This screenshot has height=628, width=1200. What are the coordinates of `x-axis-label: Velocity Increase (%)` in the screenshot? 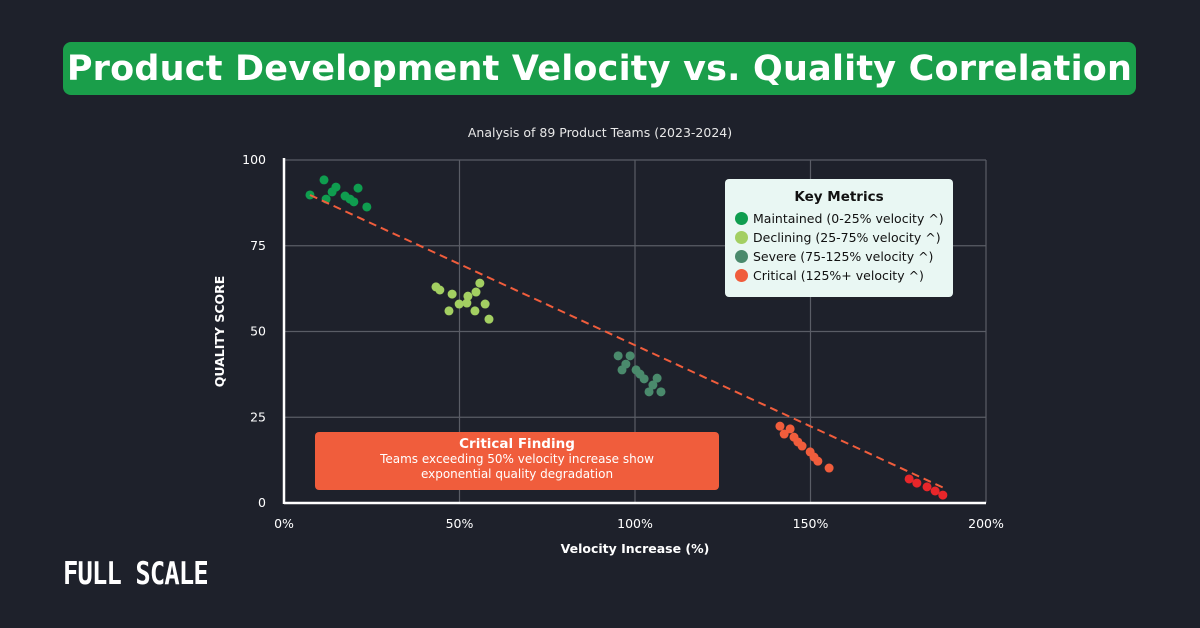 It's located at (635, 548).